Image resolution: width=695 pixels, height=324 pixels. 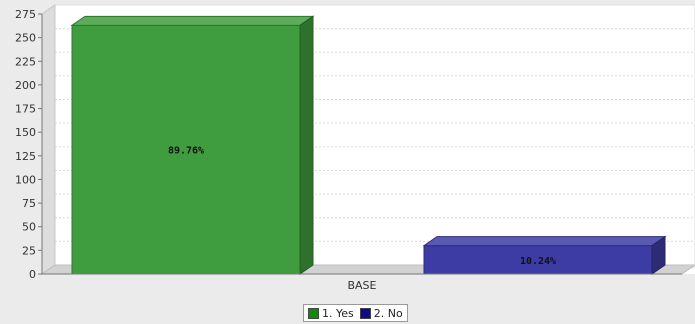 What do you see at coordinates (538, 261) in the screenshot?
I see `data-label: 10.24%` at bounding box center [538, 261].